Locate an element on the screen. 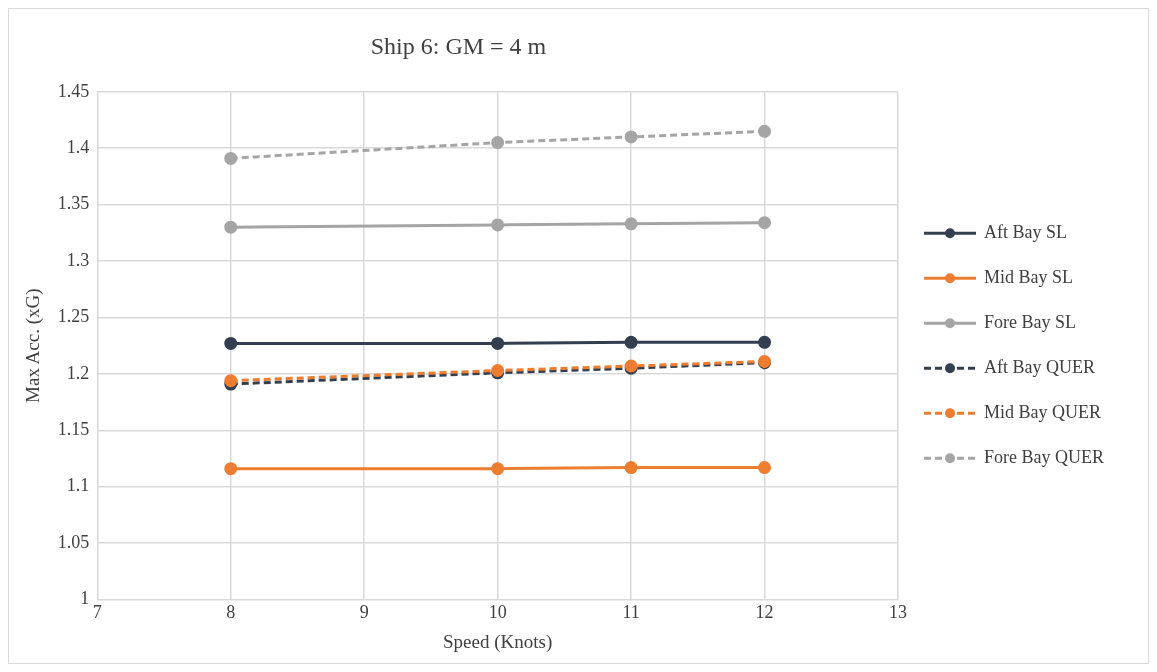  x-axis-title: Speed (Knots) is located at coordinates (498, 641).